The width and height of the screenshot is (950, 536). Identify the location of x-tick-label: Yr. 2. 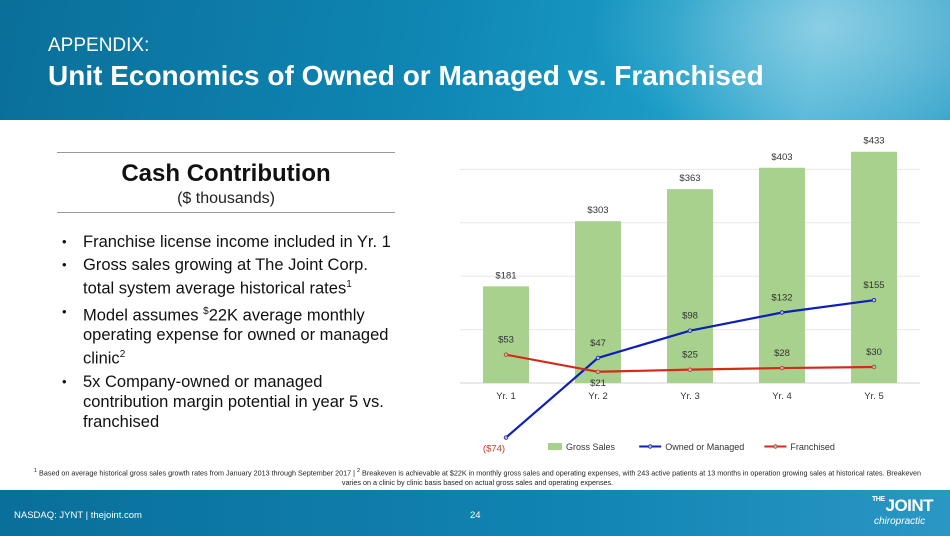
(598, 396).